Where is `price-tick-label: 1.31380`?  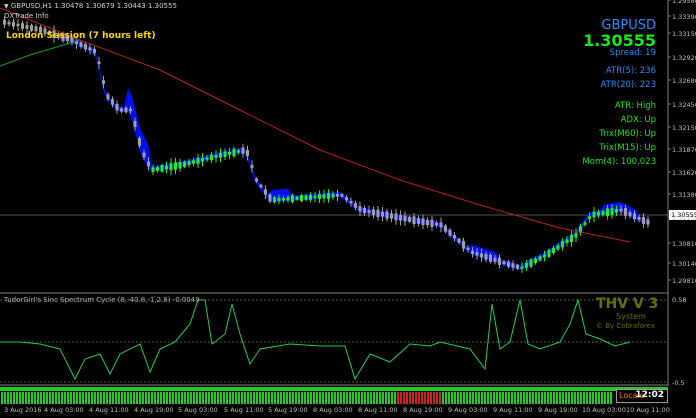
price-tick-label: 1.31380 is located at coordinates (684, 195).